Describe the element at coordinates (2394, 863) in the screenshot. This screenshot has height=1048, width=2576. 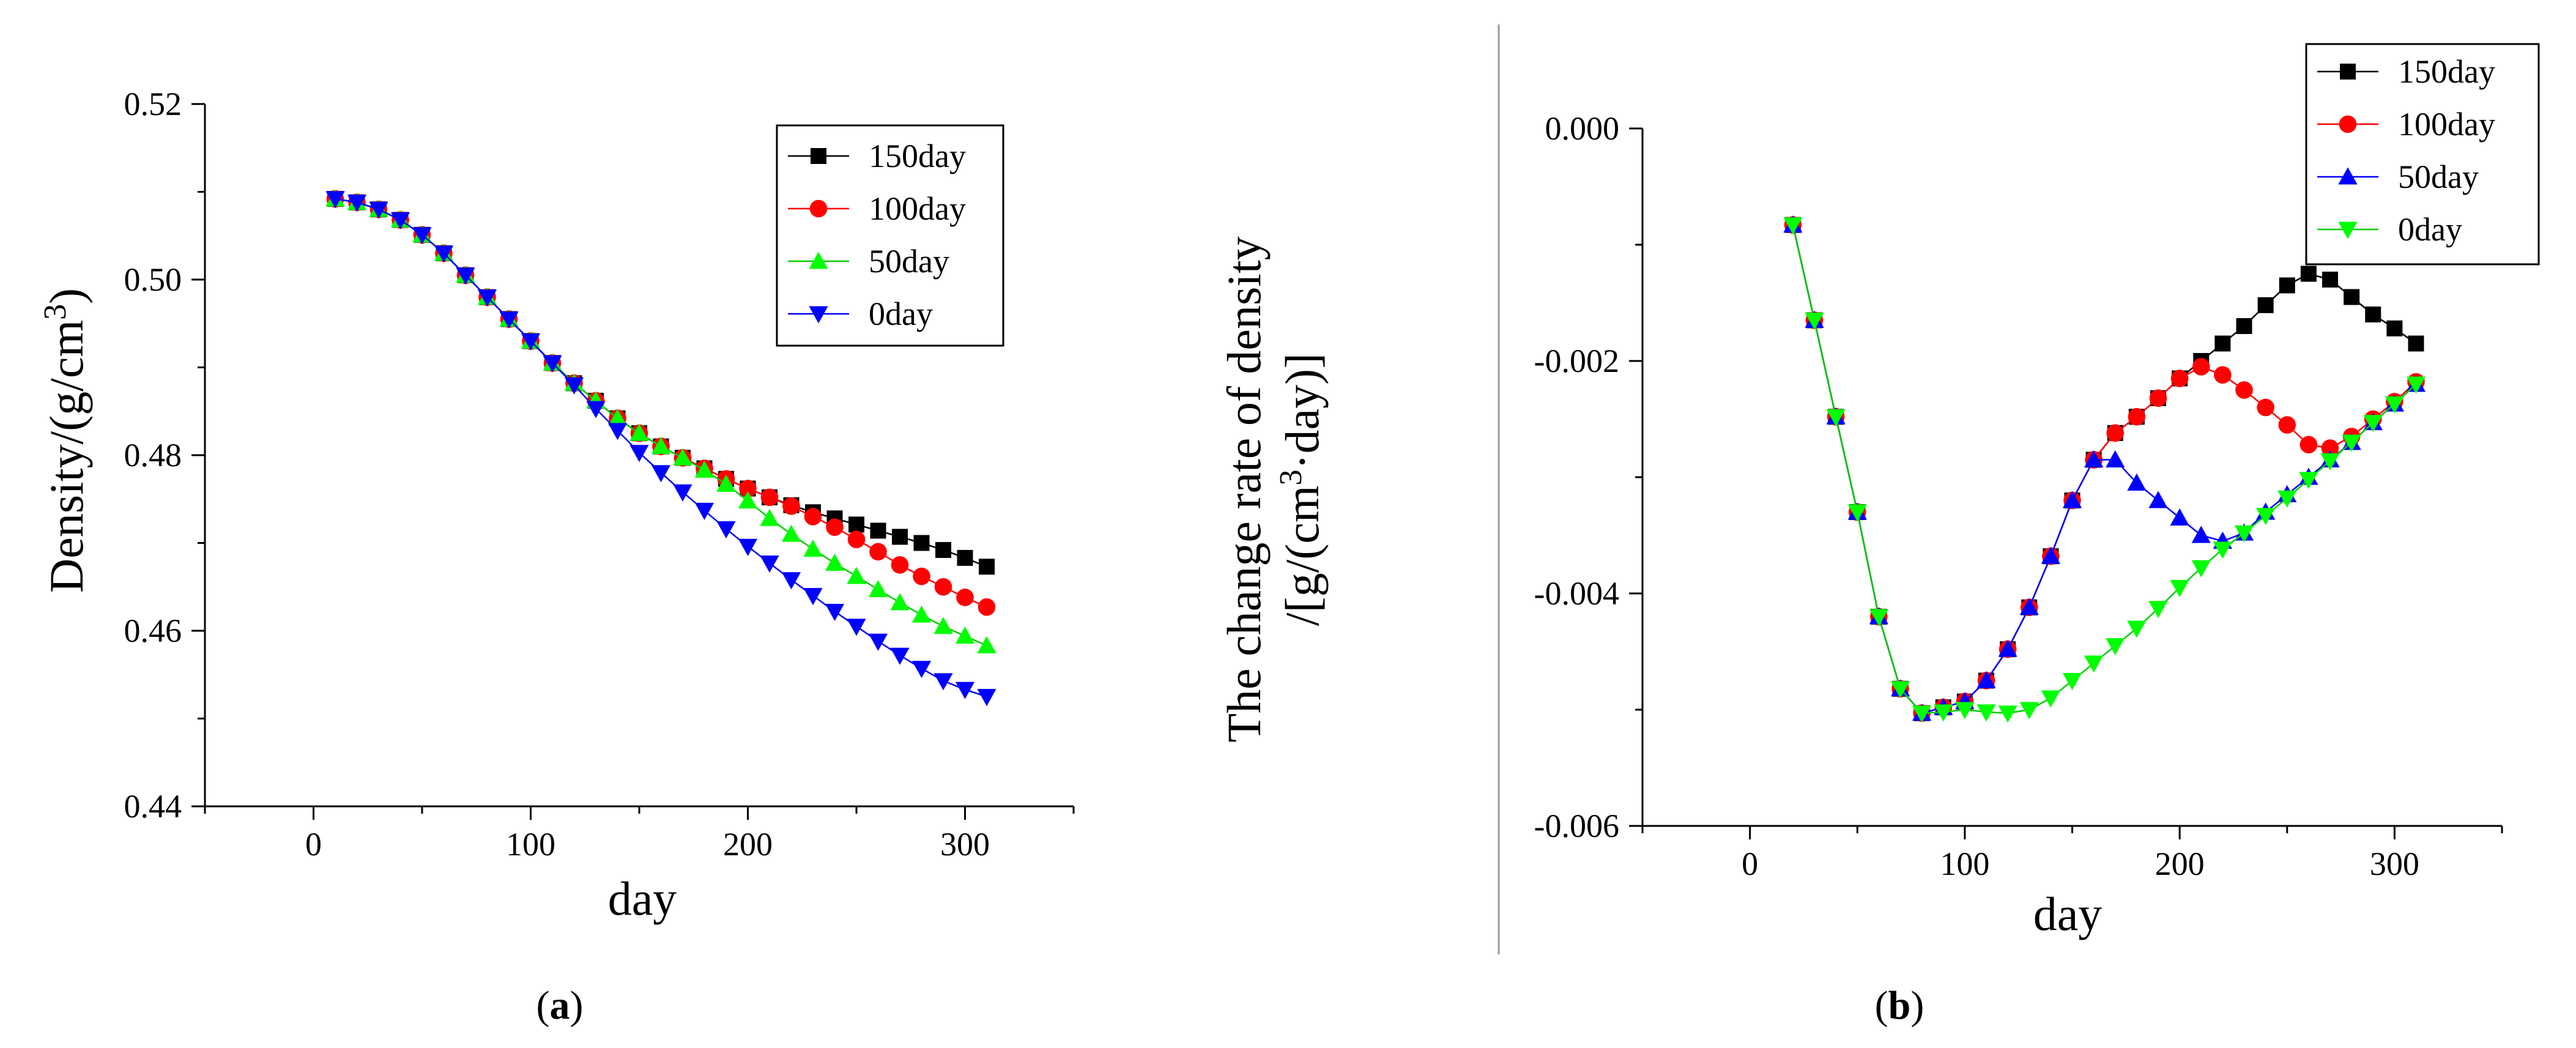
I see `x-tick-label: 300` at that location.